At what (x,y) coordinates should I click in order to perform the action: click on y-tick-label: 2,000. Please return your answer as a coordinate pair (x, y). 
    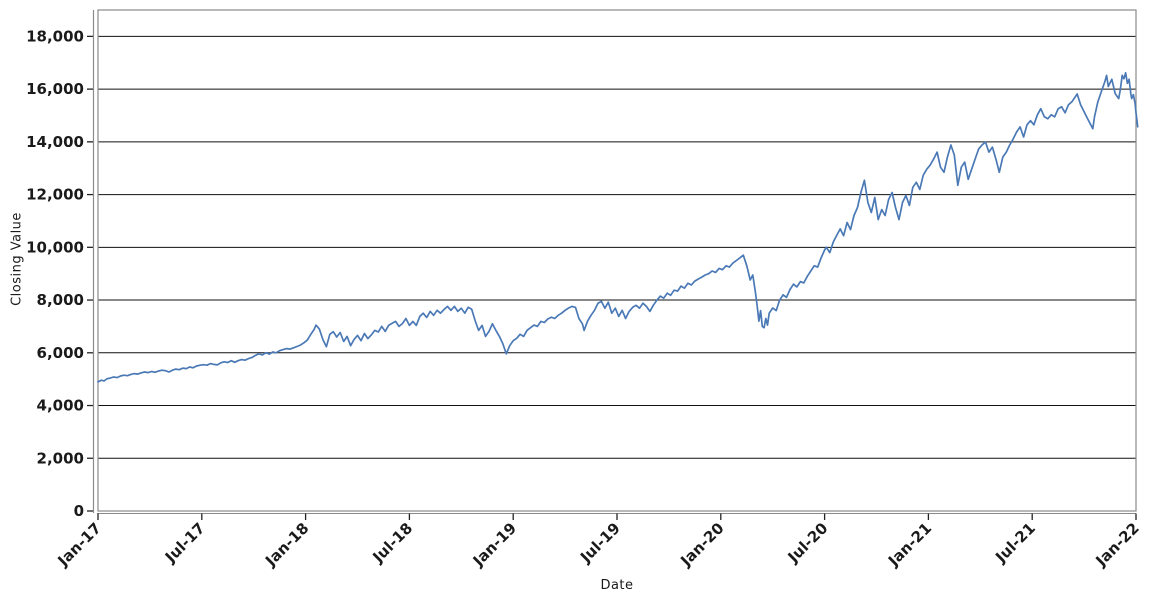
    Looking at the image, I should click on (60, 458).